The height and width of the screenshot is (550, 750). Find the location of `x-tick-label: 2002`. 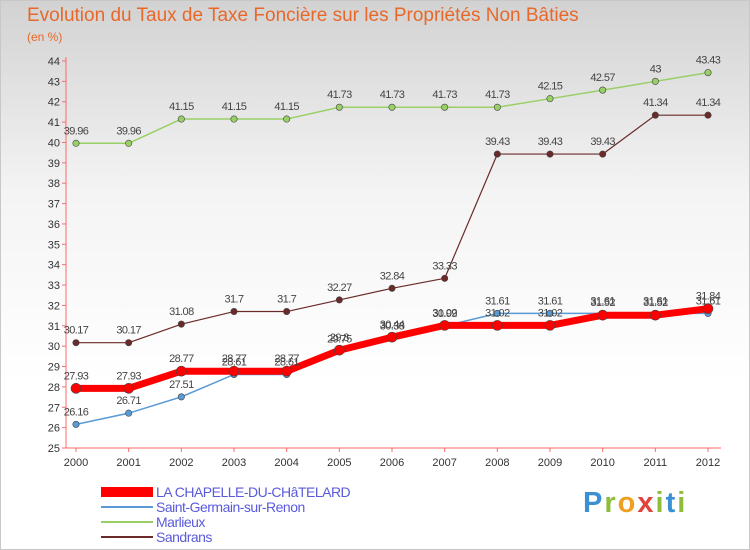

x-tick-label: 2002 is located at coordinates (181, 463).